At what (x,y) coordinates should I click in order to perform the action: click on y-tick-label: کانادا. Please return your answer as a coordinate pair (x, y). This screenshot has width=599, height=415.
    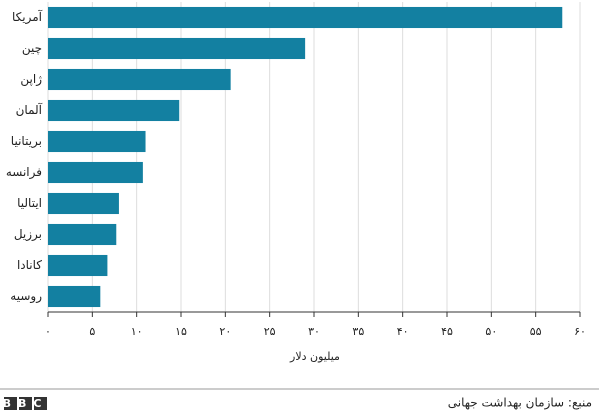
    Looking at the image, I should click on (29, 265).